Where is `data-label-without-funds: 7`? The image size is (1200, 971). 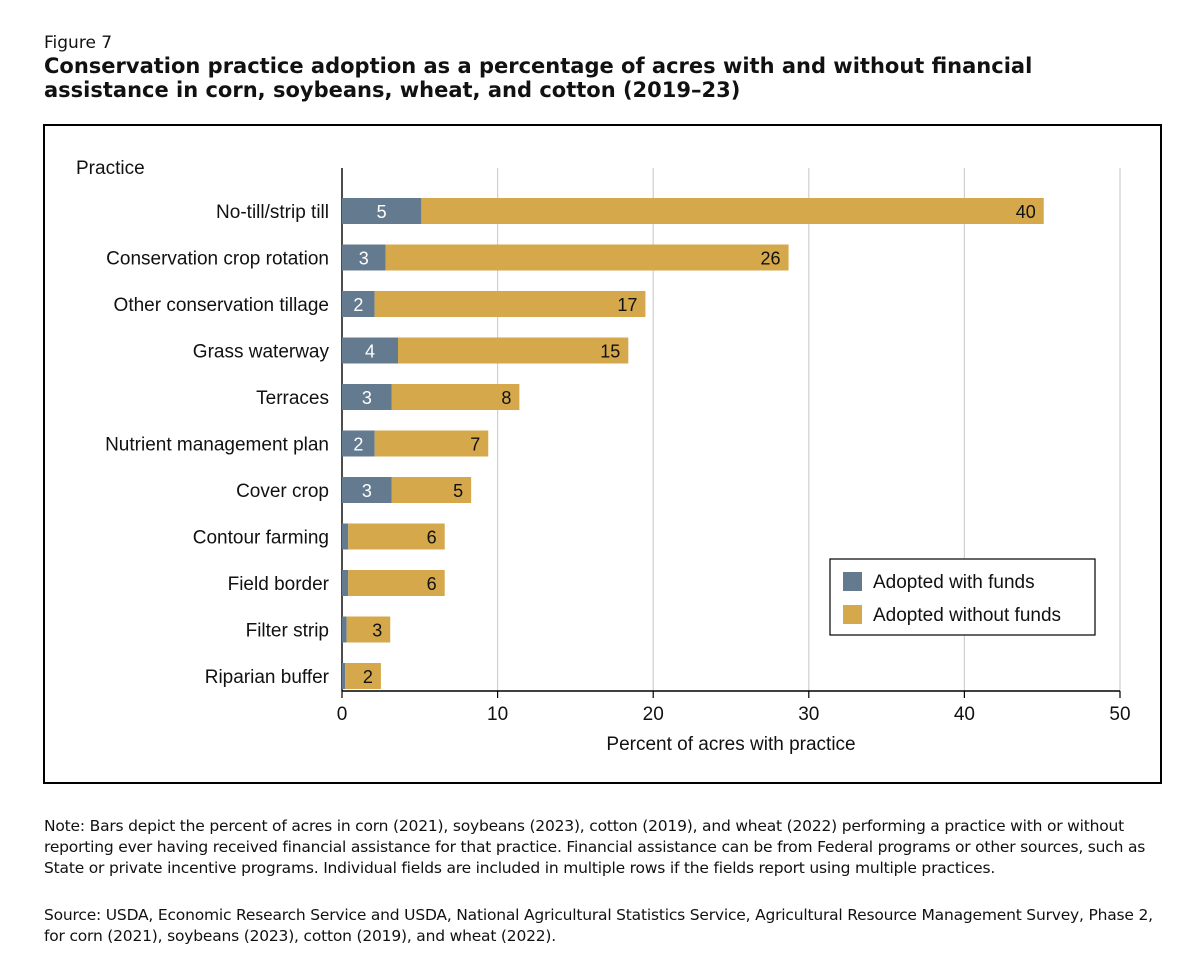
data-label-without-funds: 7 is located at coordinates (475, 445).